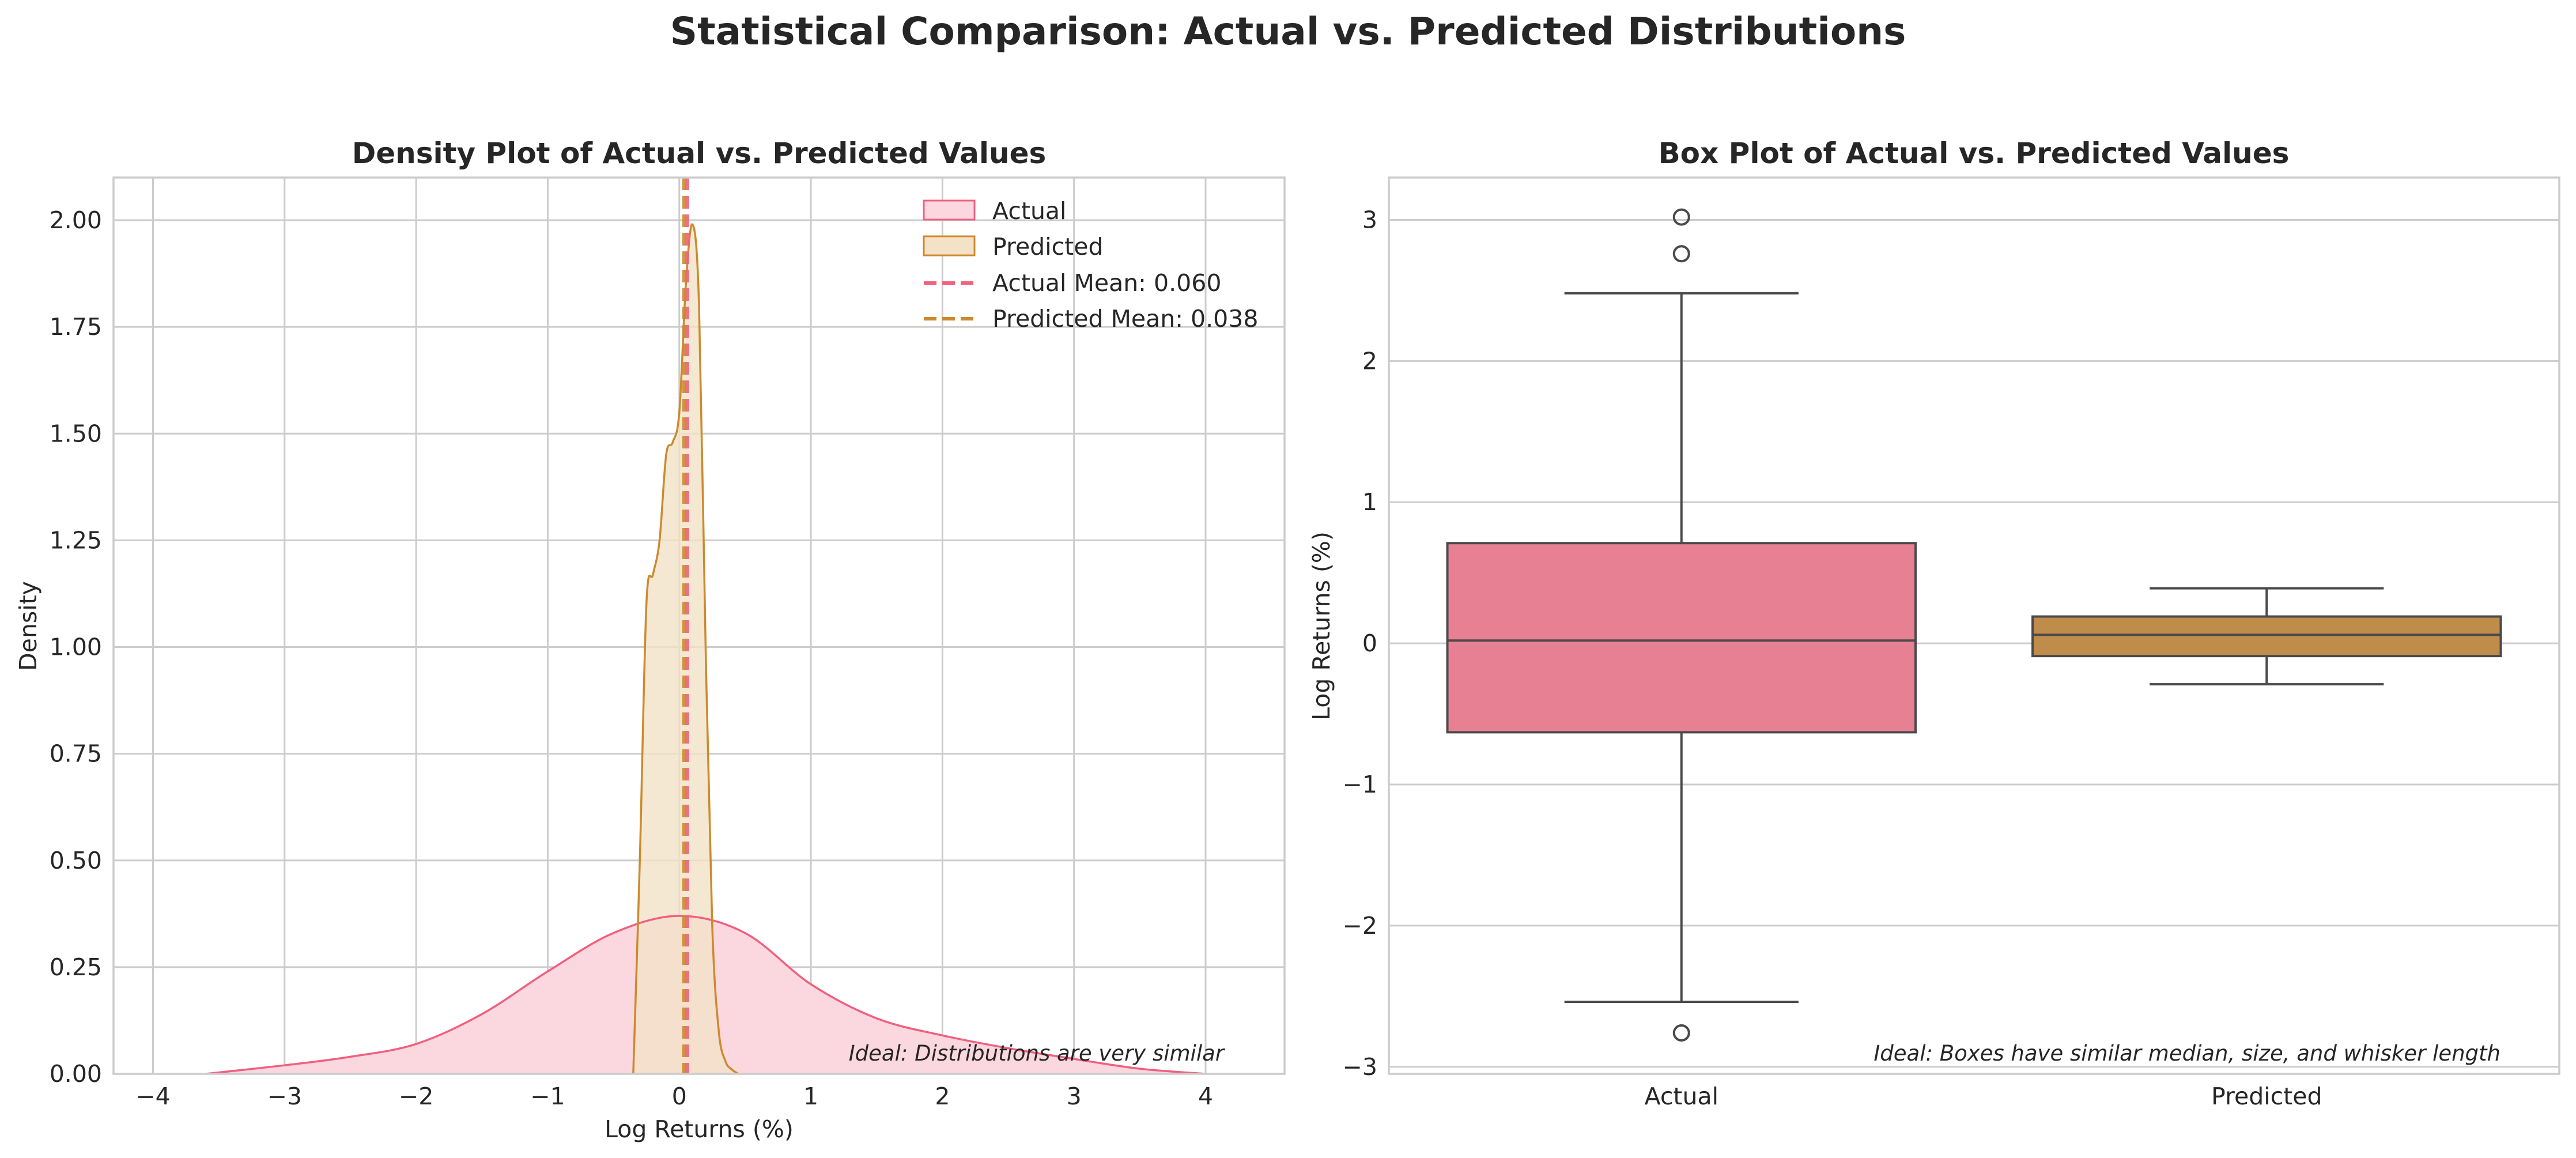 The image size is (2576, 1158). Describe the element at coordinates (1360, 1067) in the screenshot. I see `box-y-tick-label: −3` at that location.